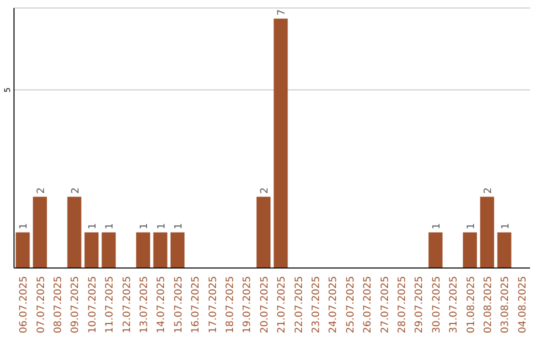 This screenshot has height=340, width=540. Describe the element at coordinates (522, 305) in the screenshot. I see `x-tick-label: 04.08.2025` at that location.